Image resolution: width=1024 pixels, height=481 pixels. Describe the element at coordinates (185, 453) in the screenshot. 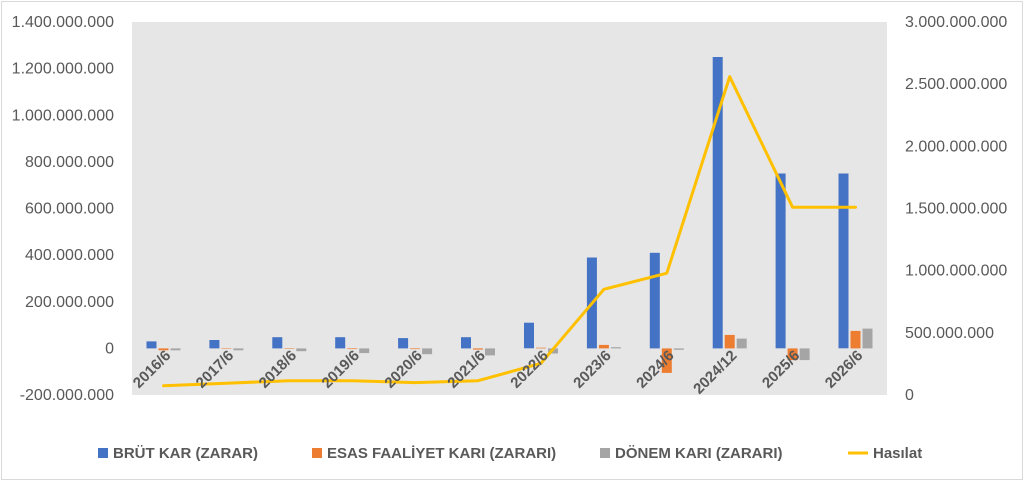

I see `legend-label: BRÜT KAR (ZARAR)` at that location.